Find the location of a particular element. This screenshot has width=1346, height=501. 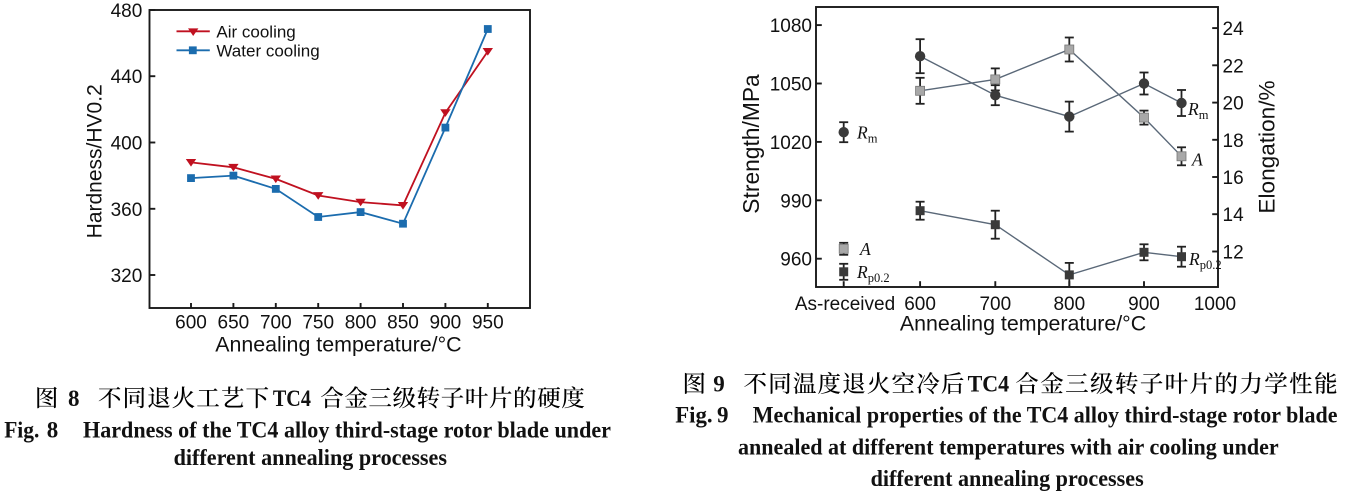

svg-text: Rp0.2 is located at coordinates (873, 273).